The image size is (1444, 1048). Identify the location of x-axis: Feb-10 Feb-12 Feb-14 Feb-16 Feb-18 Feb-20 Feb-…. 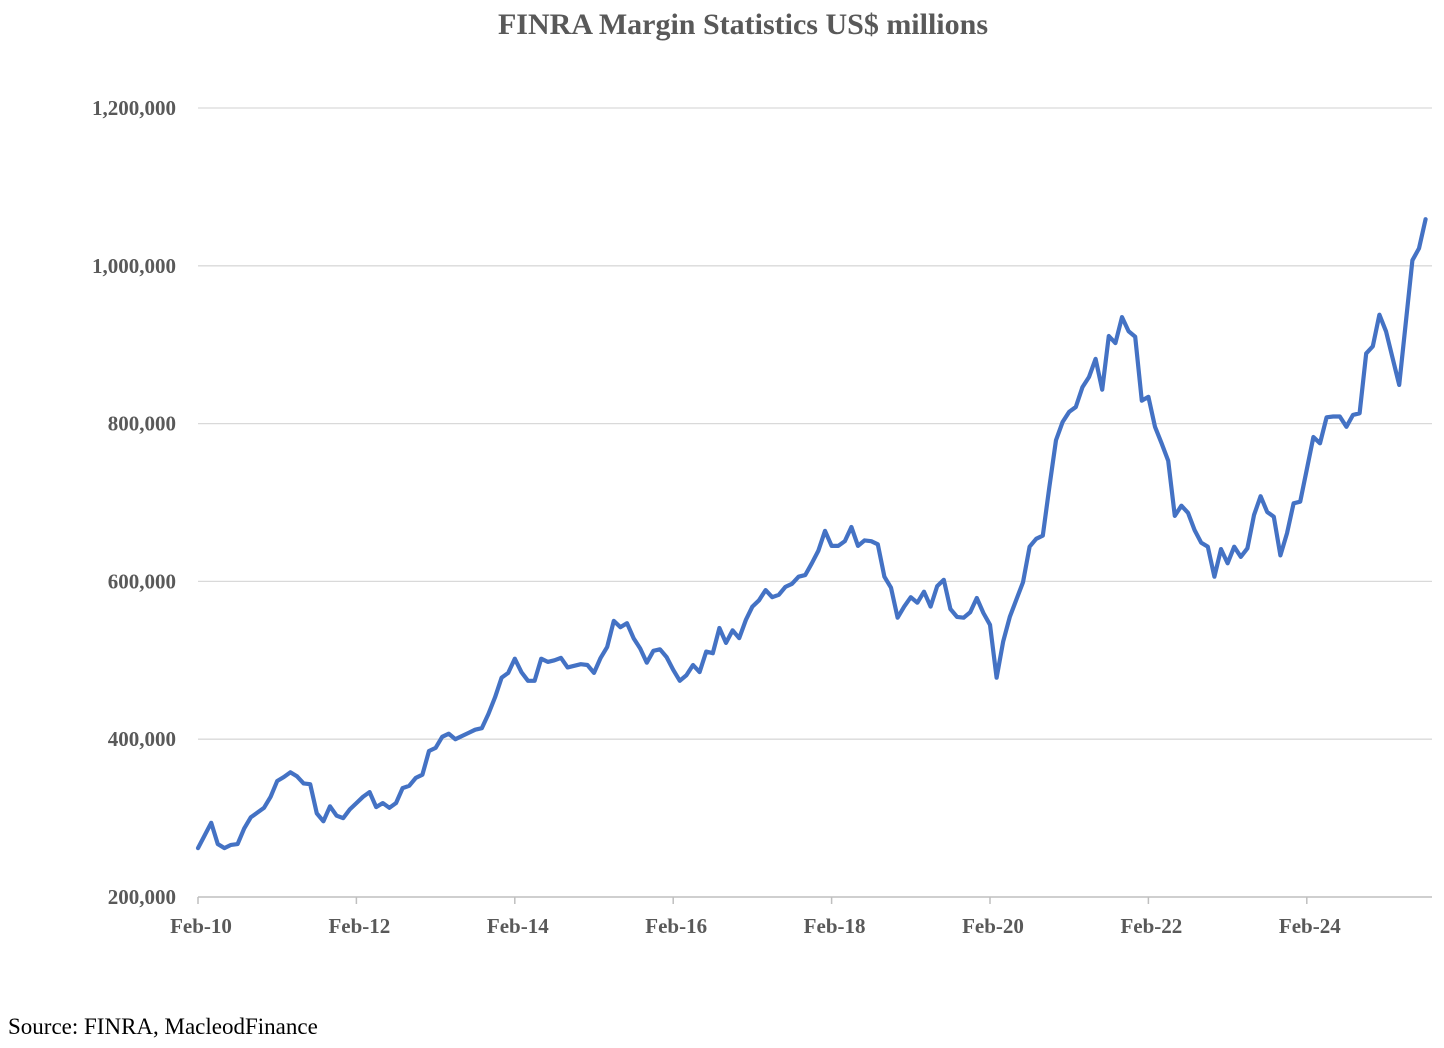
(801, 917).